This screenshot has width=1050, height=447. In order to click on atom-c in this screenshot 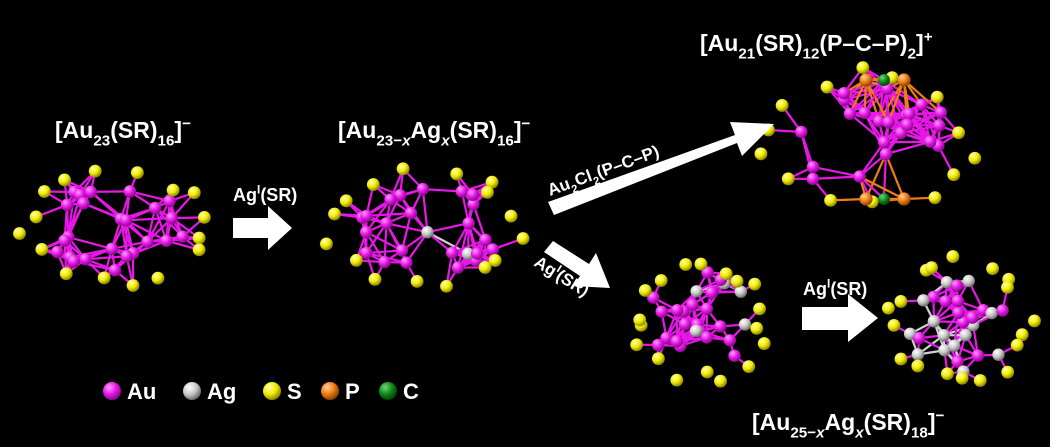, I will do `click(884, 199)`.